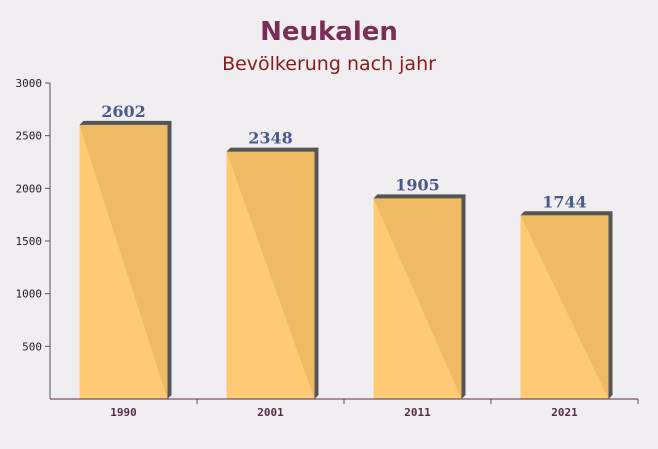 The width and height of the screenshot is (658, 449). Describe the element at coordinates (123, 111) in the screenshot. I see `value-label: 2602` at that location.